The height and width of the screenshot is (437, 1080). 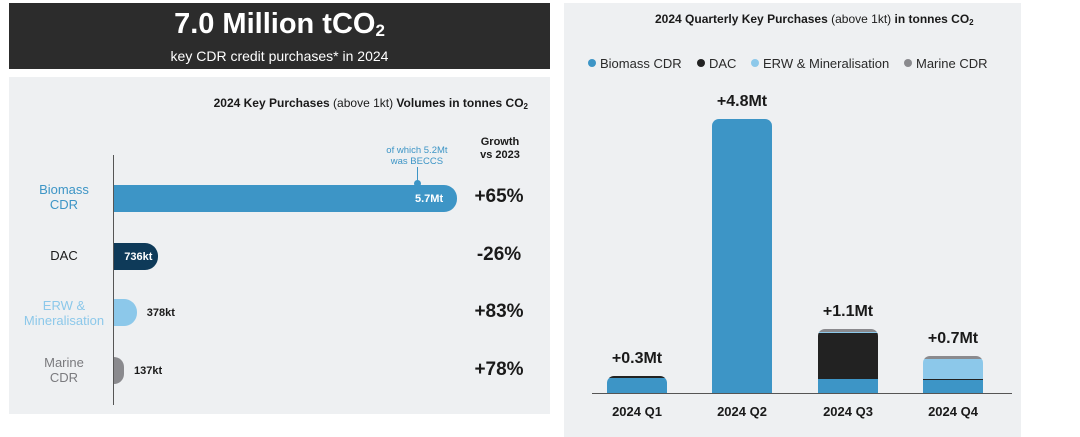 What do you see at coordinates (953, 357) in the screenshot?
I see `segment-marine-cdr-q4` at bounding box center [953, 357].